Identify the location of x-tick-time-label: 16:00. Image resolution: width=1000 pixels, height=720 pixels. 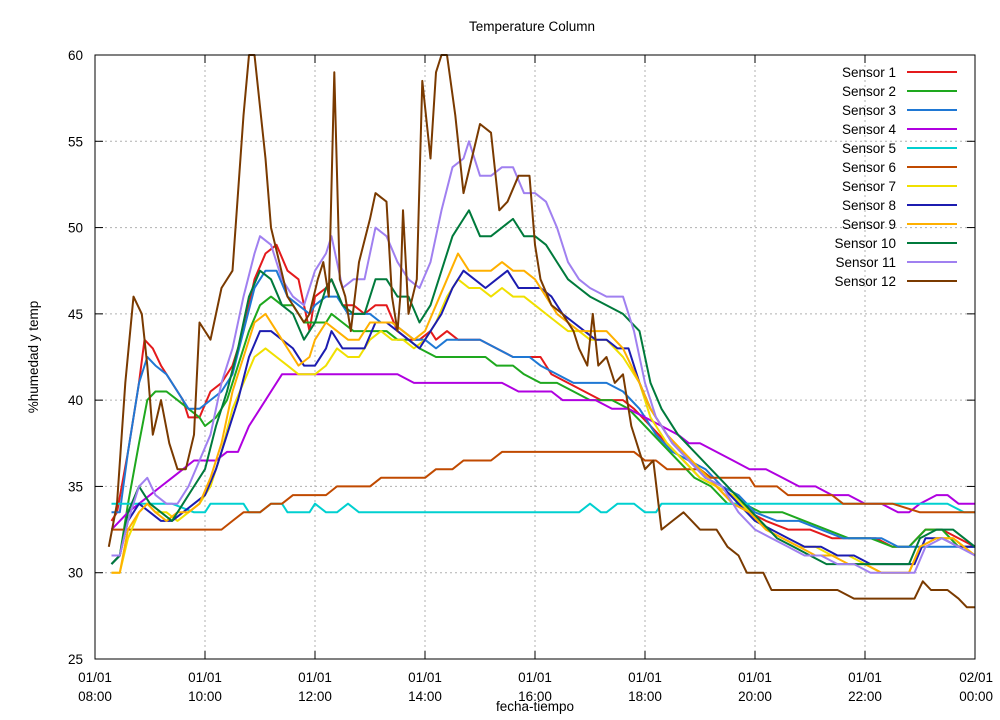
(535, 696).